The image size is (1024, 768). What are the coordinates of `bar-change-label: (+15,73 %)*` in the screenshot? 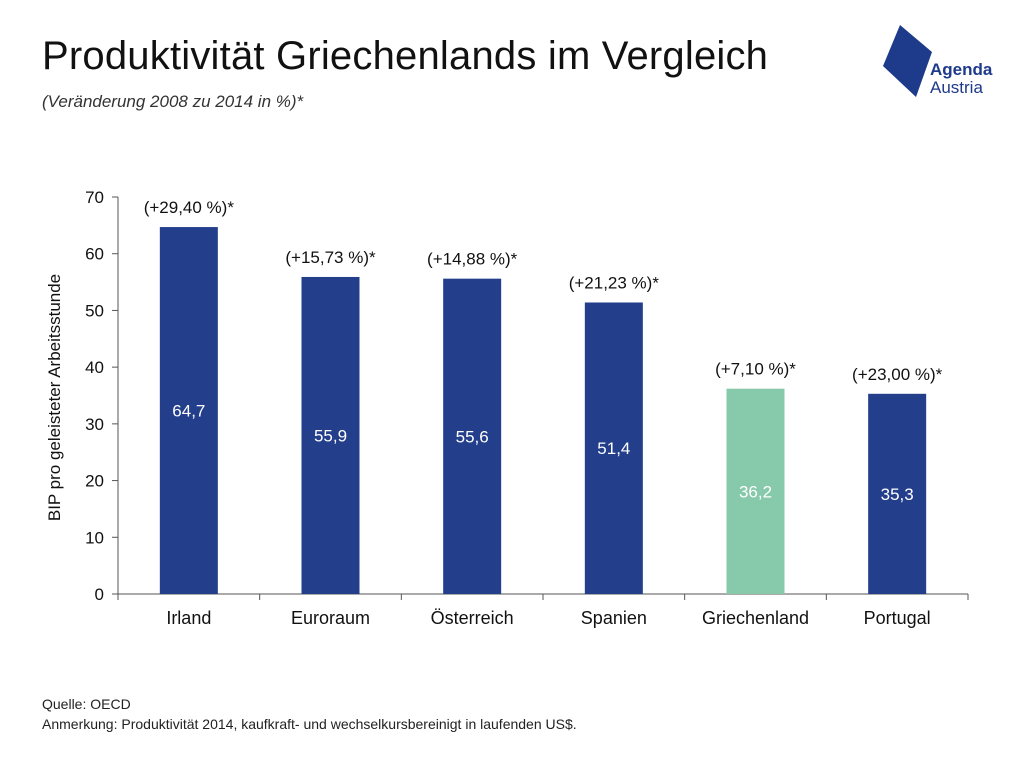 It's located at (330, 257).